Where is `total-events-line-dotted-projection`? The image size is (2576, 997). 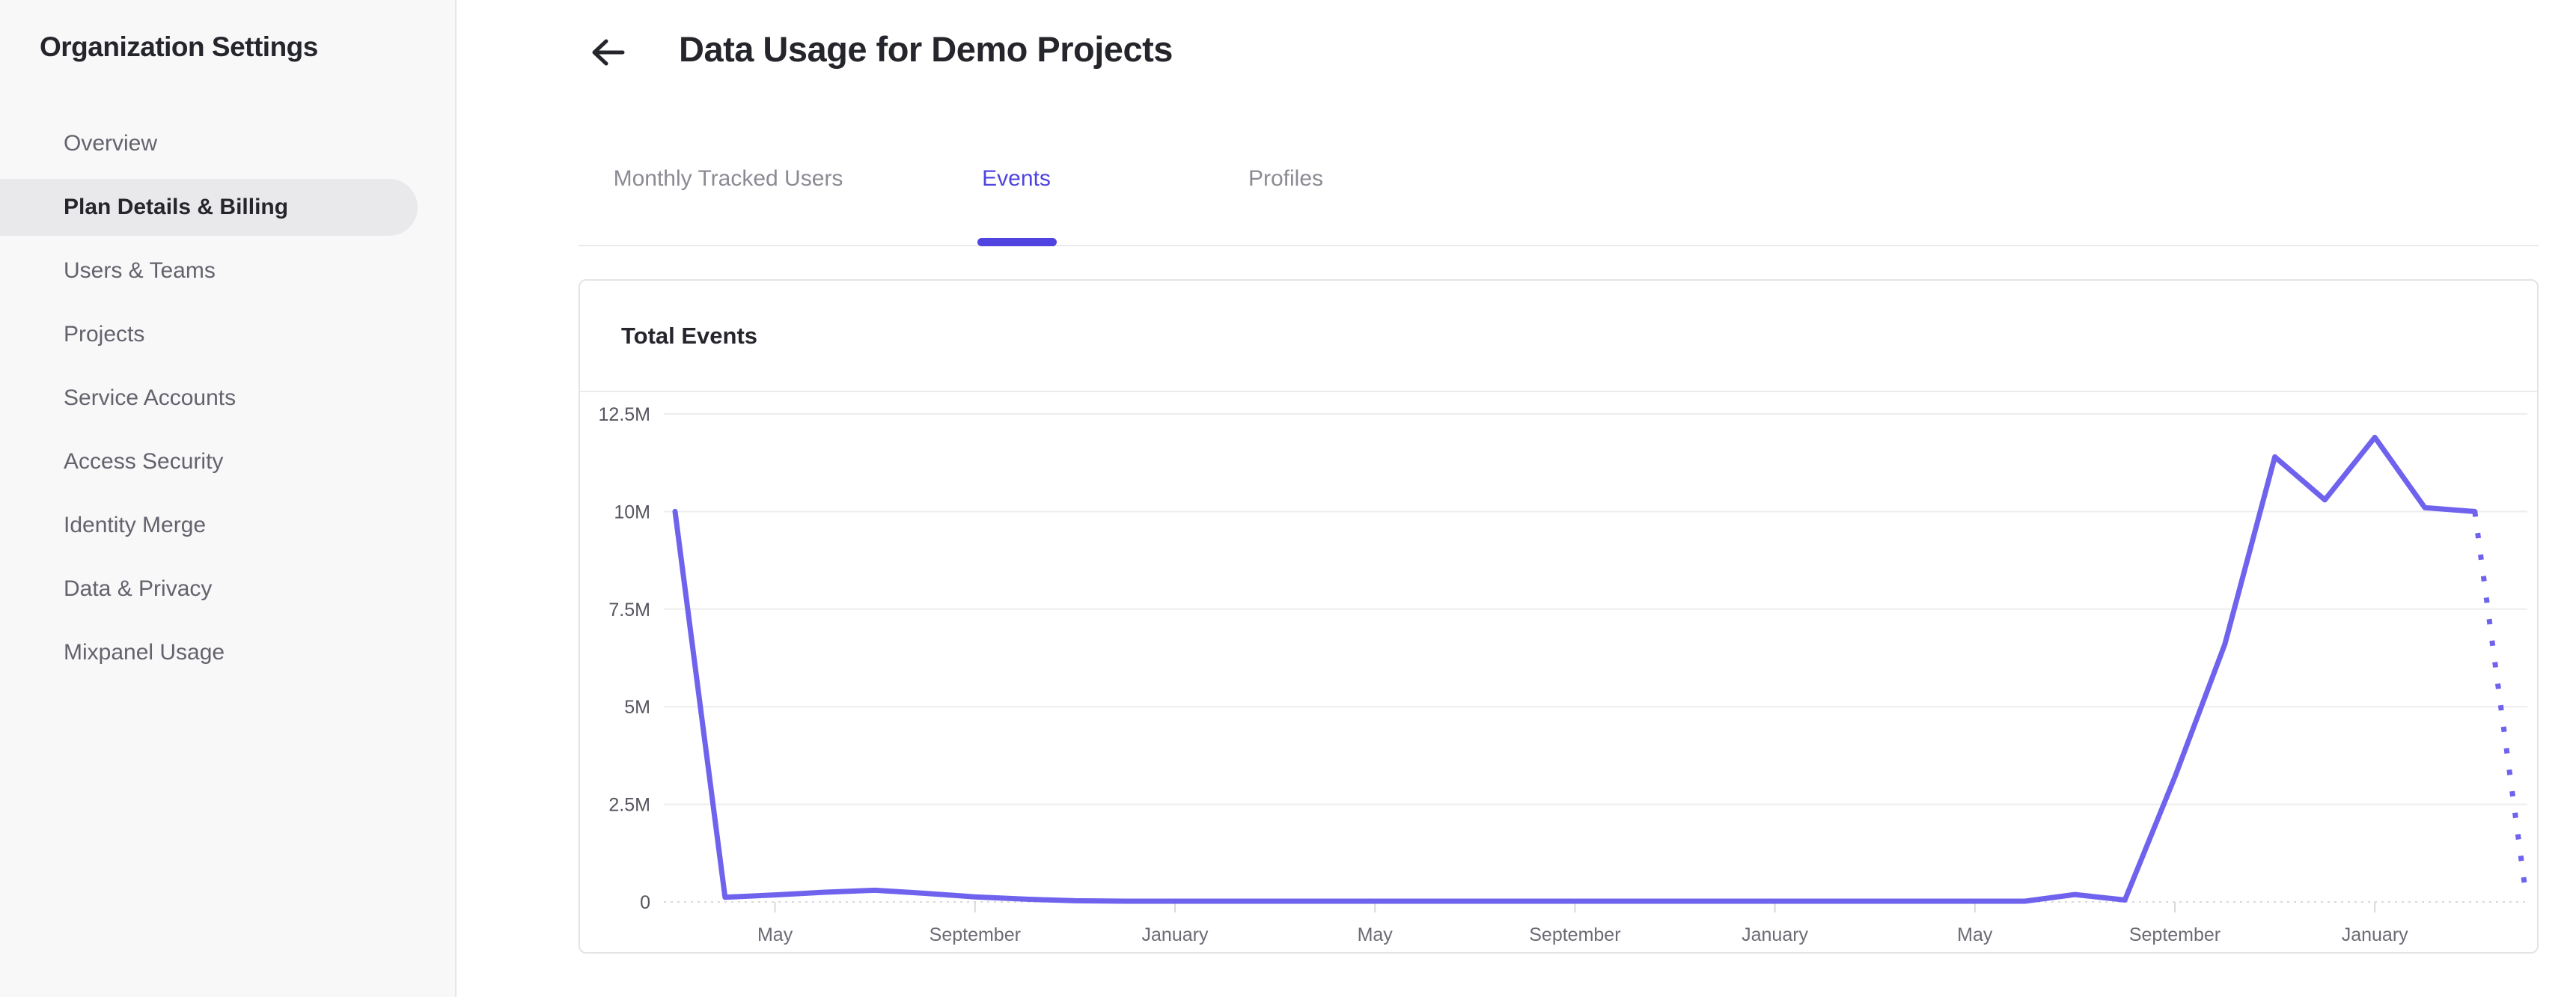
total-events-line-dotted-projection is located at coordinates (2500, 698).